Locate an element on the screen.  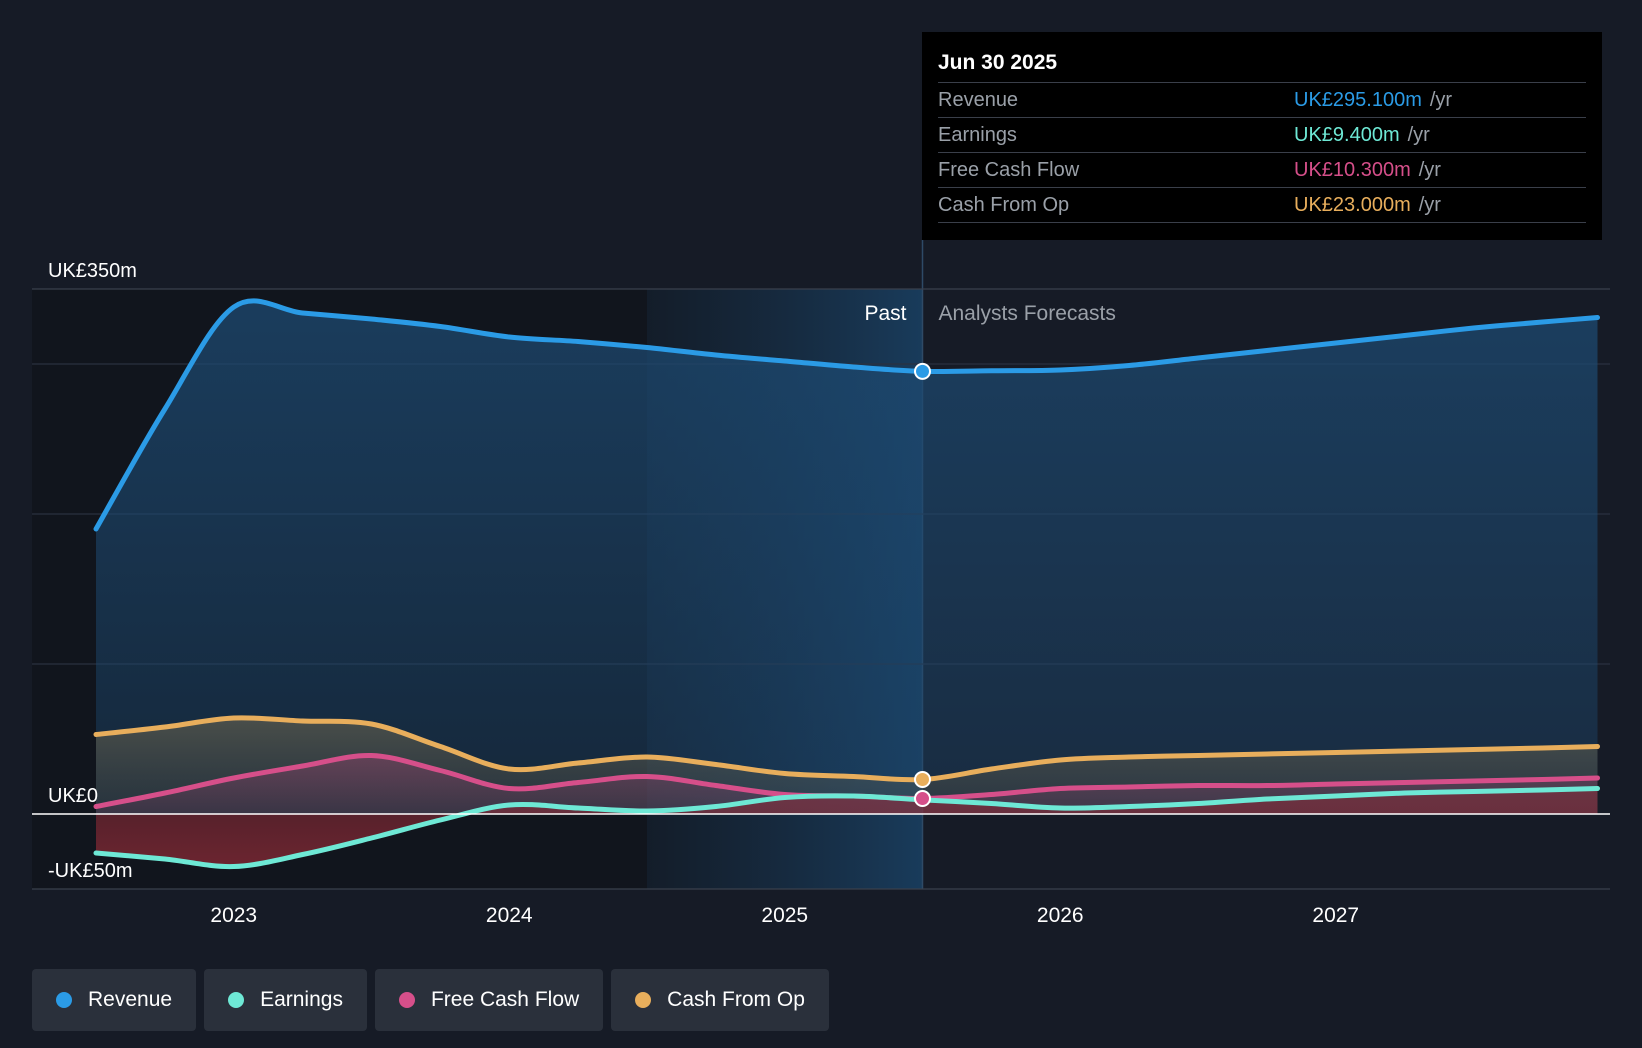
tooltip-value: UK£9.400m is located at coordinates (1347, 135).